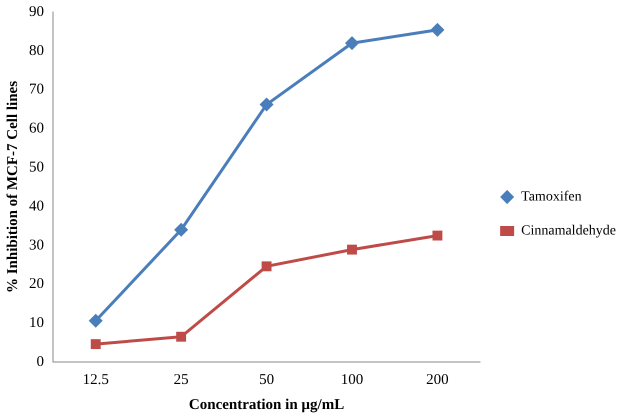 The image size is (636, 418). I want to click on legend-label: Tamoxifen, so click(551, 197).